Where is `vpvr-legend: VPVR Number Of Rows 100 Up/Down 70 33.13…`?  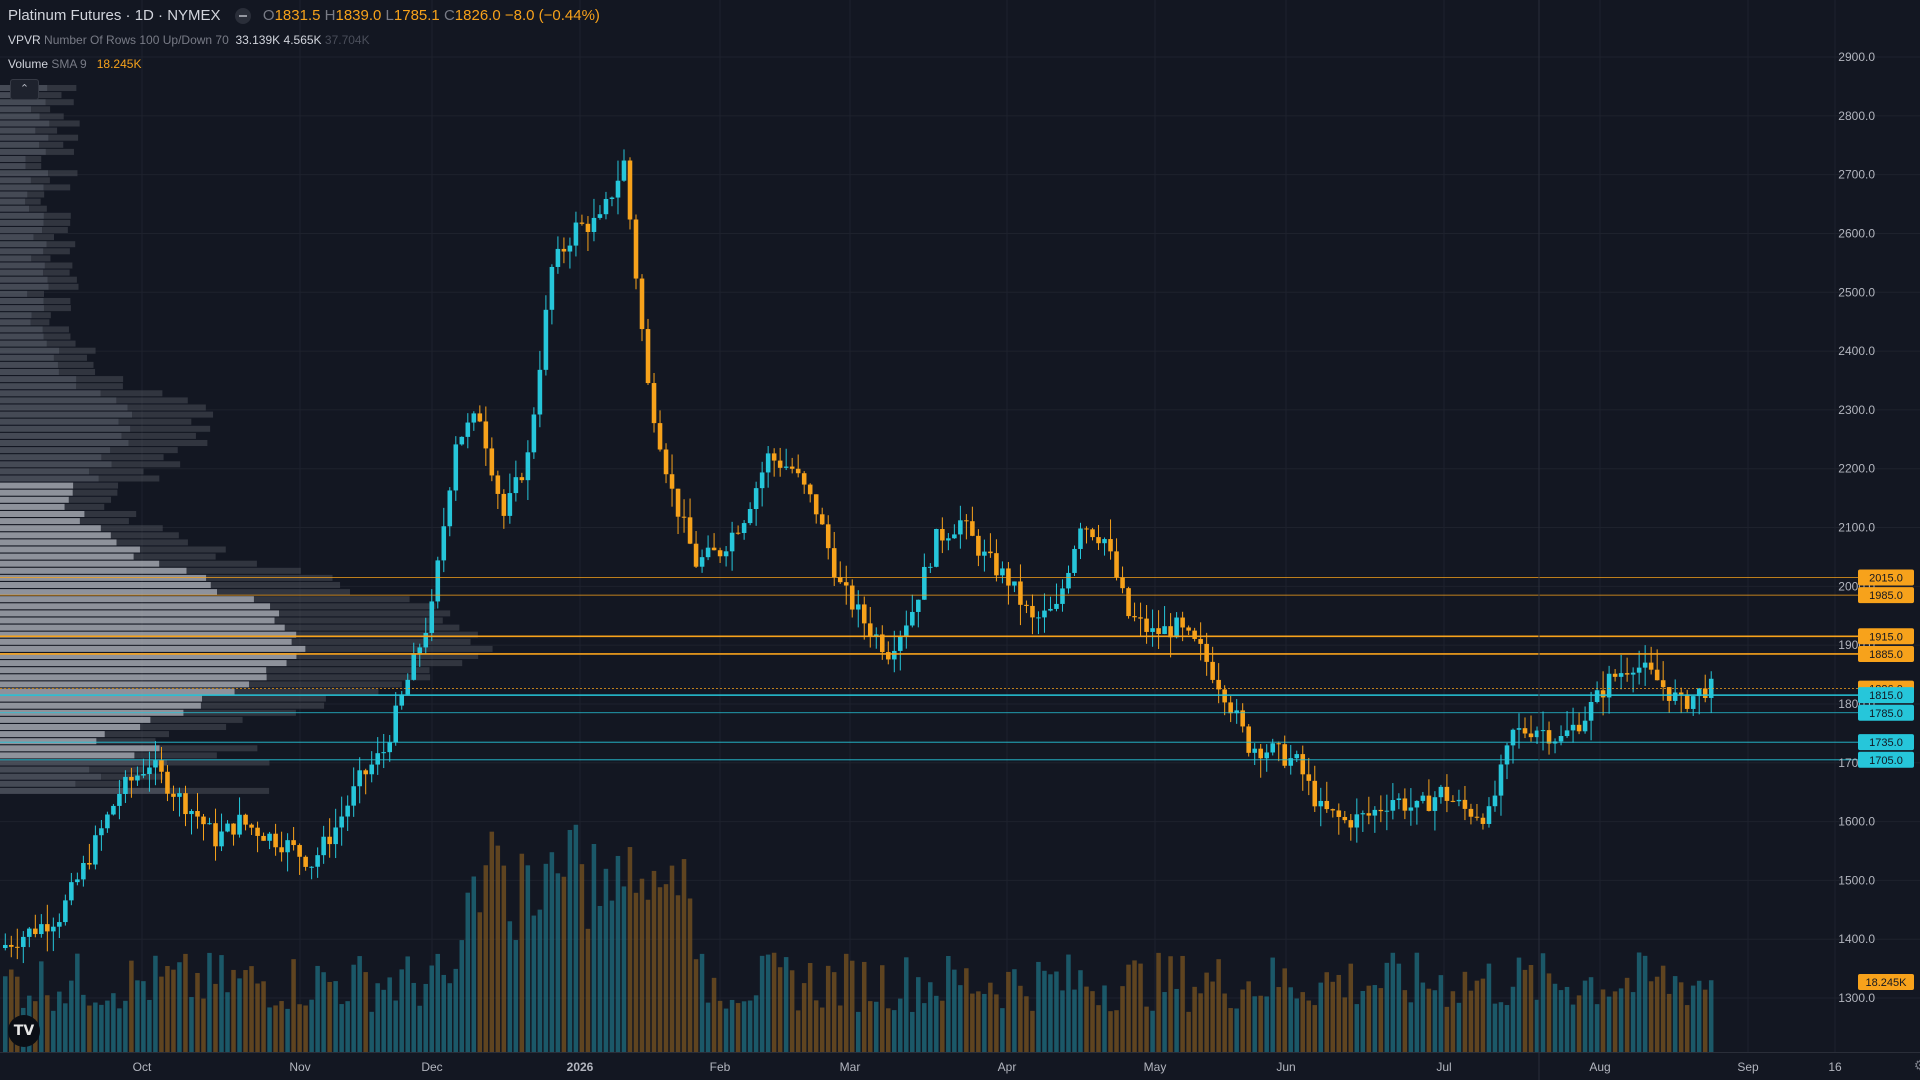 vpvr-legend: VPVR Number Of Rows 100 Up/Down 70 33.13… is located at coordinates (189, 40).